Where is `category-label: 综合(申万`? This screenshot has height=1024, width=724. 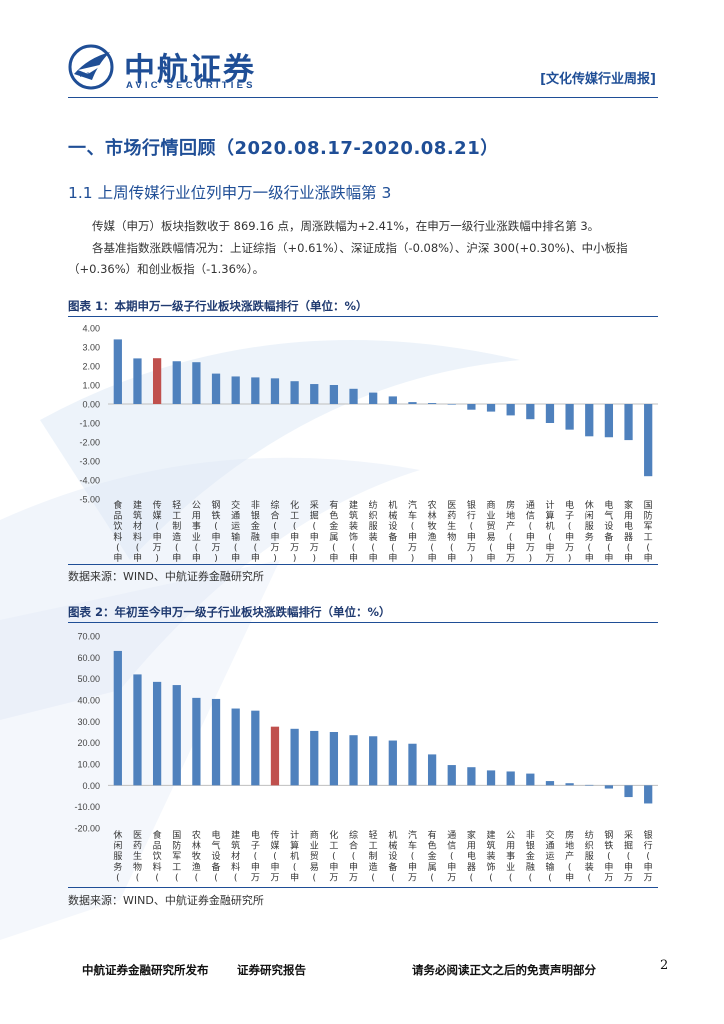 category-label: 综合(申万 is located at coordinates (353, 856).